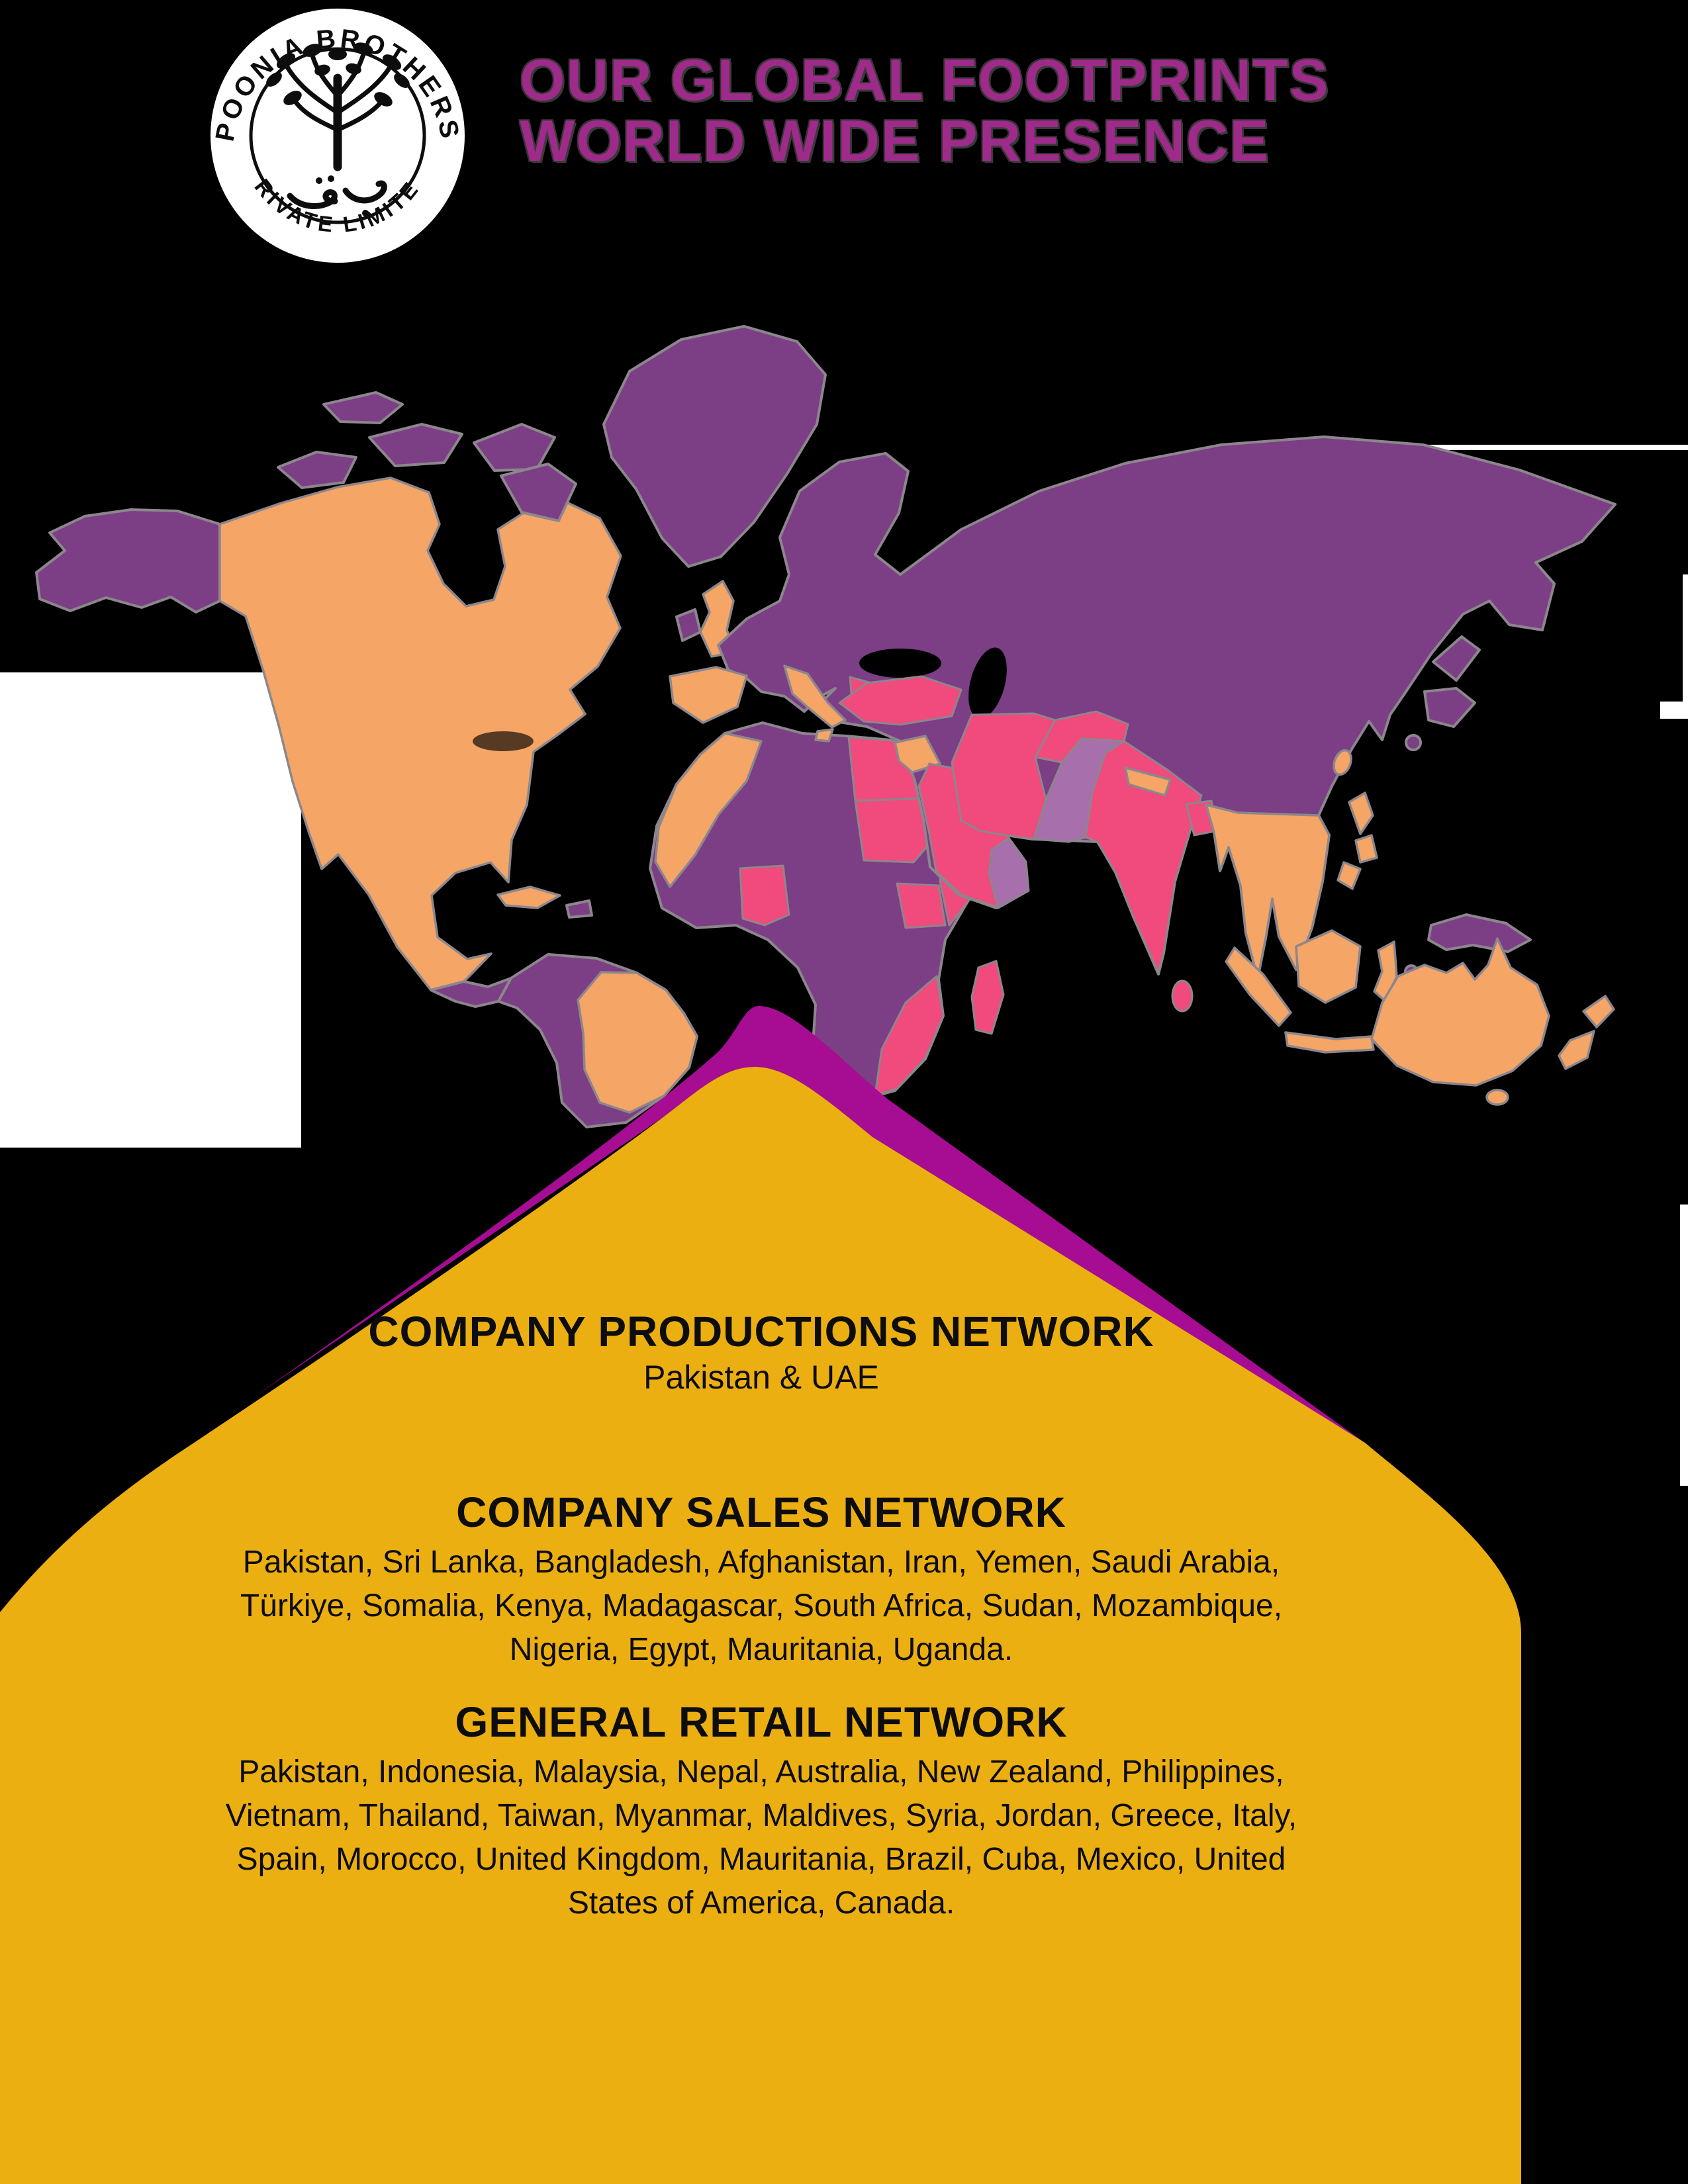  What do you see at coordinates (761, 1512) in the screenshot?
I see `sales-heading: COMPANY SALES NETWORK` at bounding box center [761, 1512].